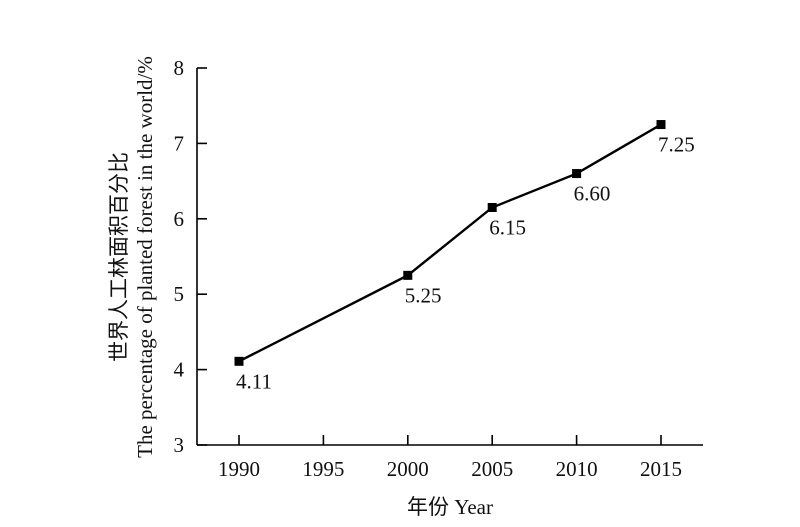 The image size is (800, 527). I want to click on y-ticks: 3 4 5 6 7 8, so click(190, 256).